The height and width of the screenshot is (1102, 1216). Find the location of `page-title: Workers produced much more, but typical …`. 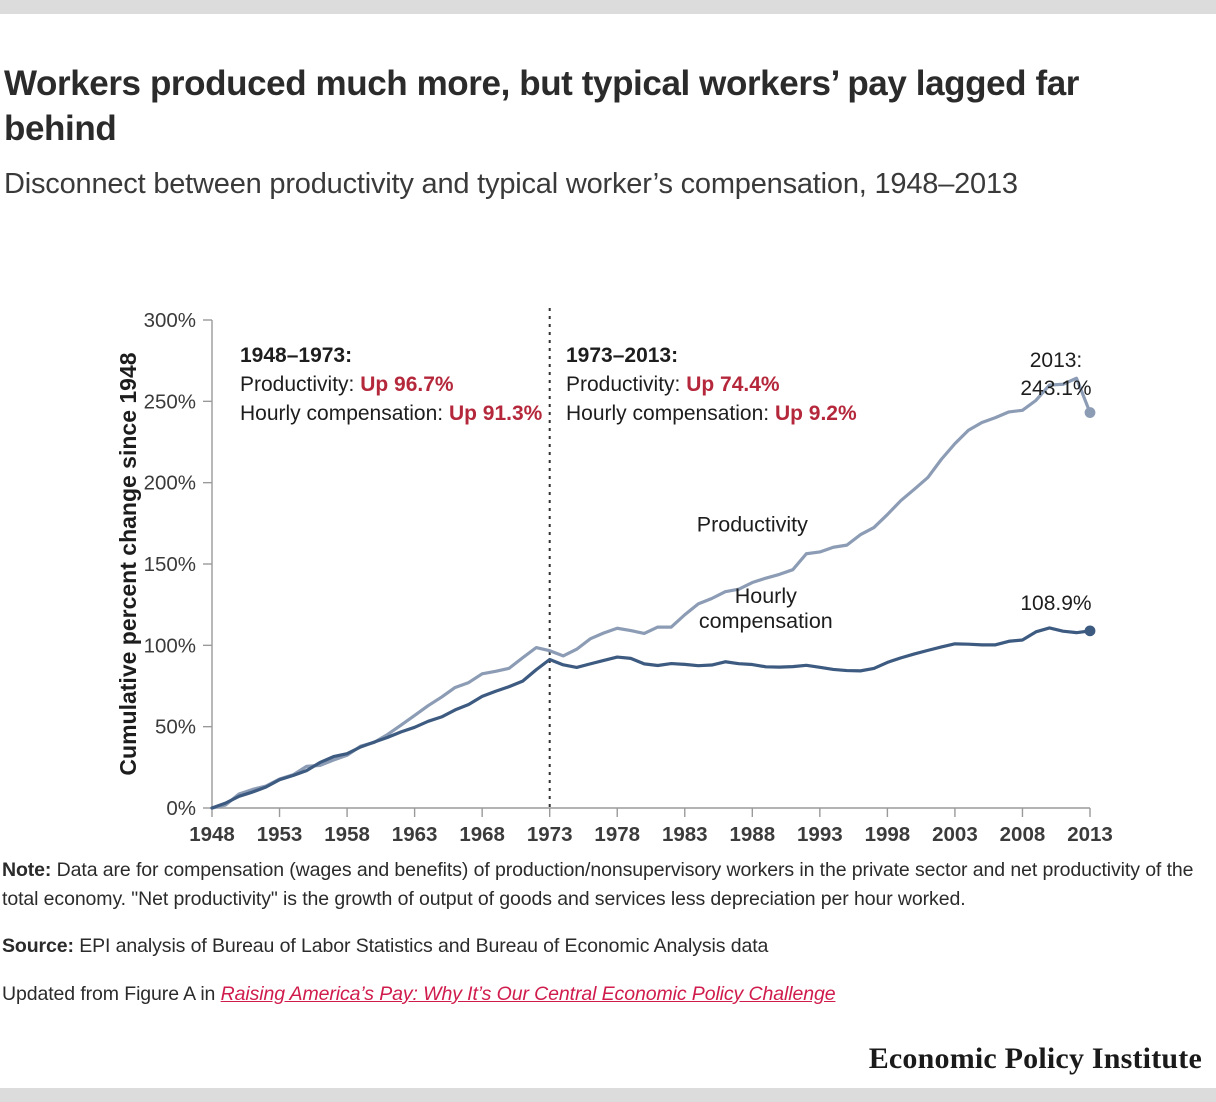

page-title: Workers produced much more, but typical … is located at coordinates (542, 106).